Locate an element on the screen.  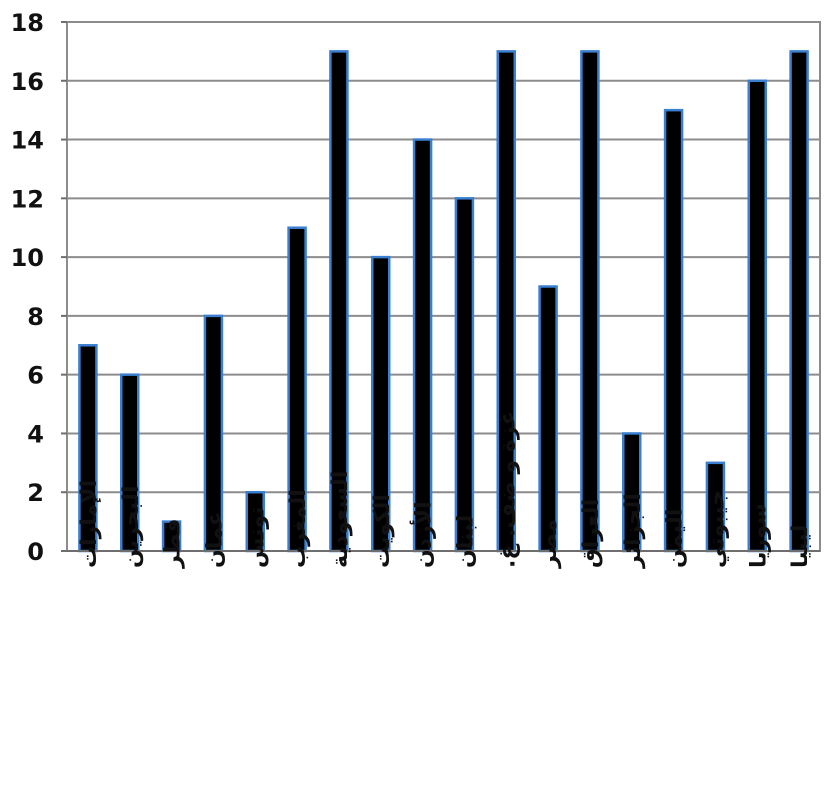
y-tick-label: 18 is located at coordinates (27, 23).